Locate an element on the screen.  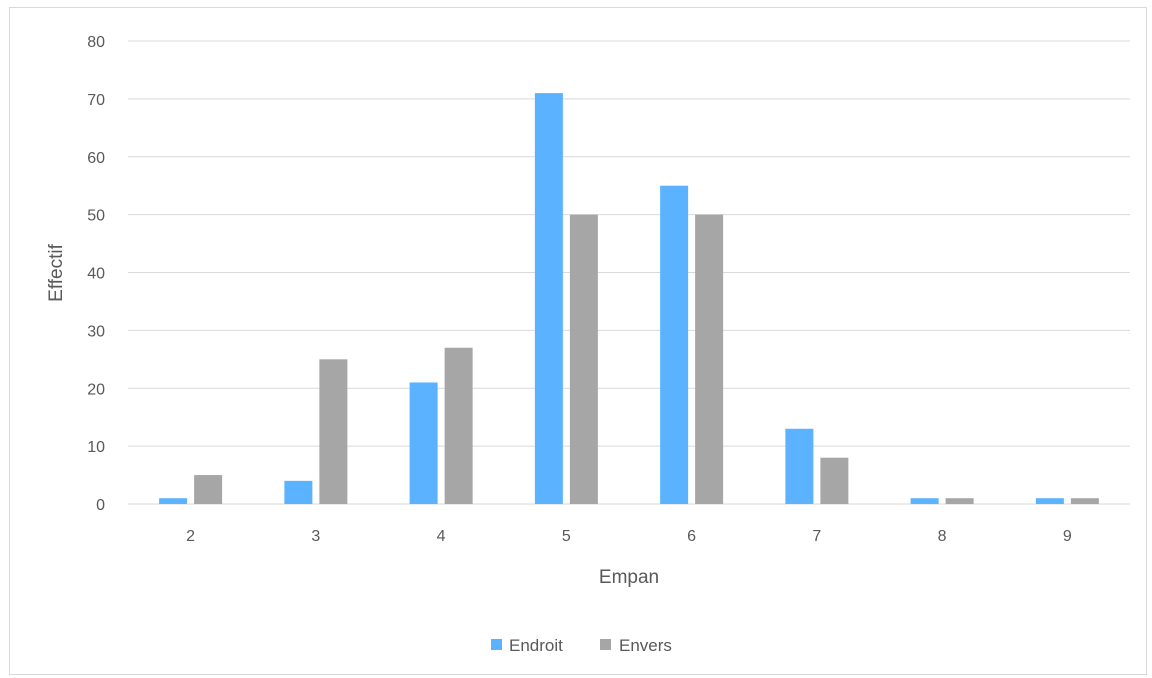
x-tick-label: 4 is located at coordinates (441, 536).